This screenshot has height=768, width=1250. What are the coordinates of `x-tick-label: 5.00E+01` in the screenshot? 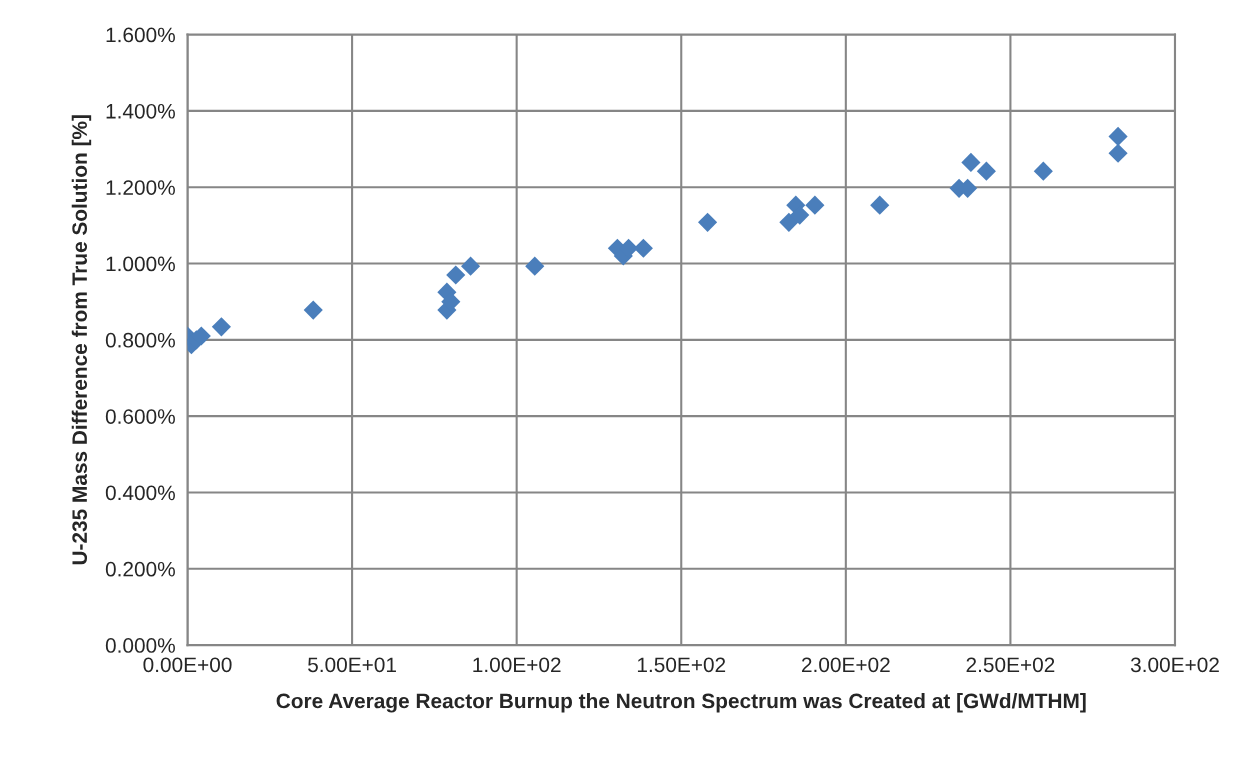 It's located at (352, 665).